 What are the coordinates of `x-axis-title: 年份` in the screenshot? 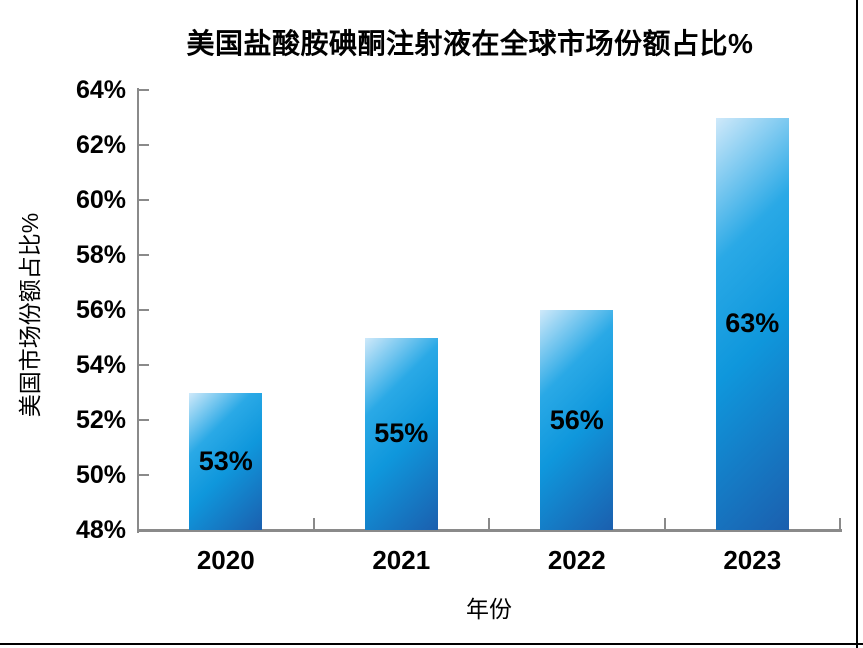 It's located at (489, 609).